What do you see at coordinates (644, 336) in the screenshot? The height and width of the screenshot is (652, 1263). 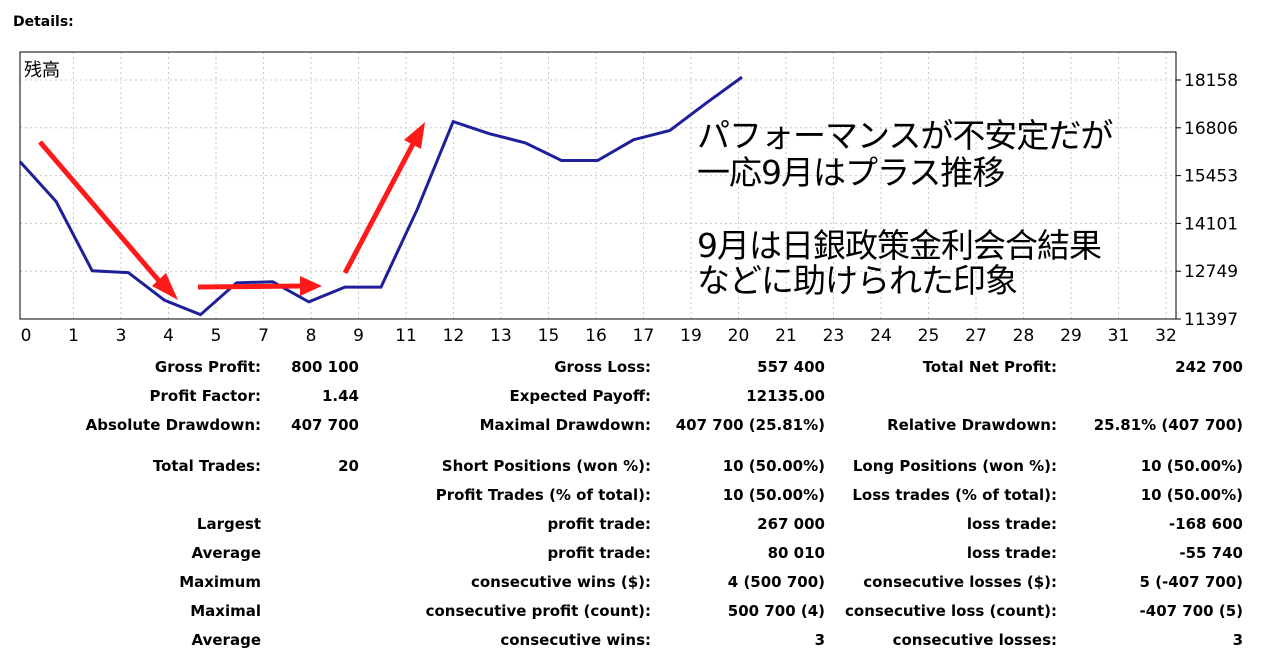 I see `x-tick-label: 17` at bounding box center [644, 336].